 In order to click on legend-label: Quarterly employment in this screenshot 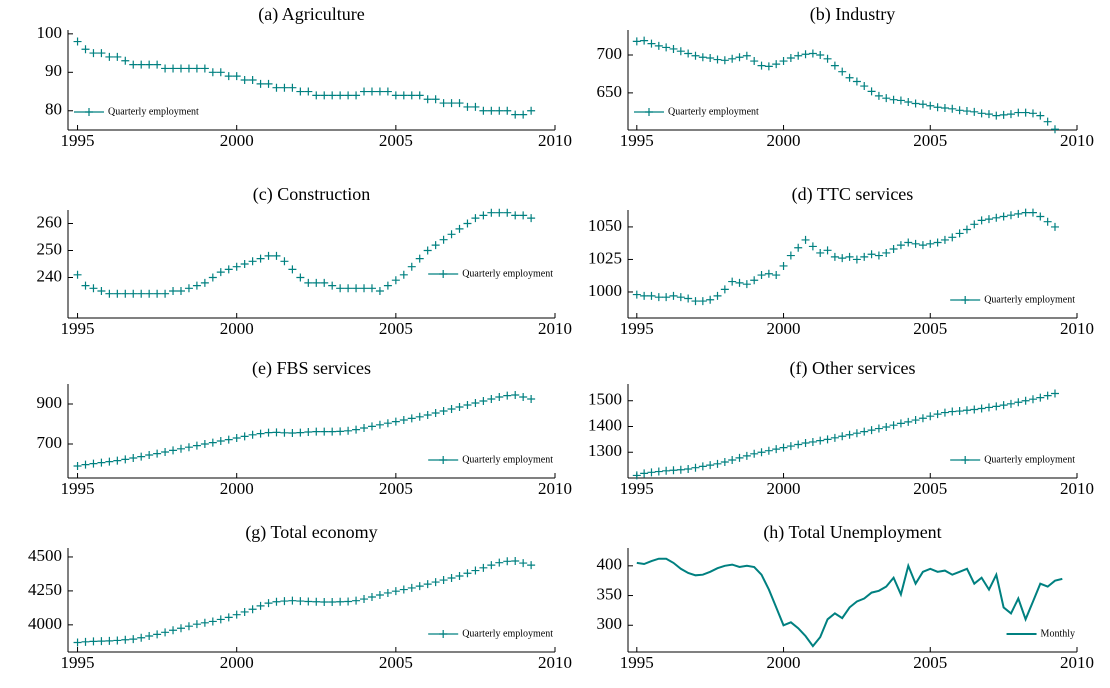, I will do `click(1029, 299)`.